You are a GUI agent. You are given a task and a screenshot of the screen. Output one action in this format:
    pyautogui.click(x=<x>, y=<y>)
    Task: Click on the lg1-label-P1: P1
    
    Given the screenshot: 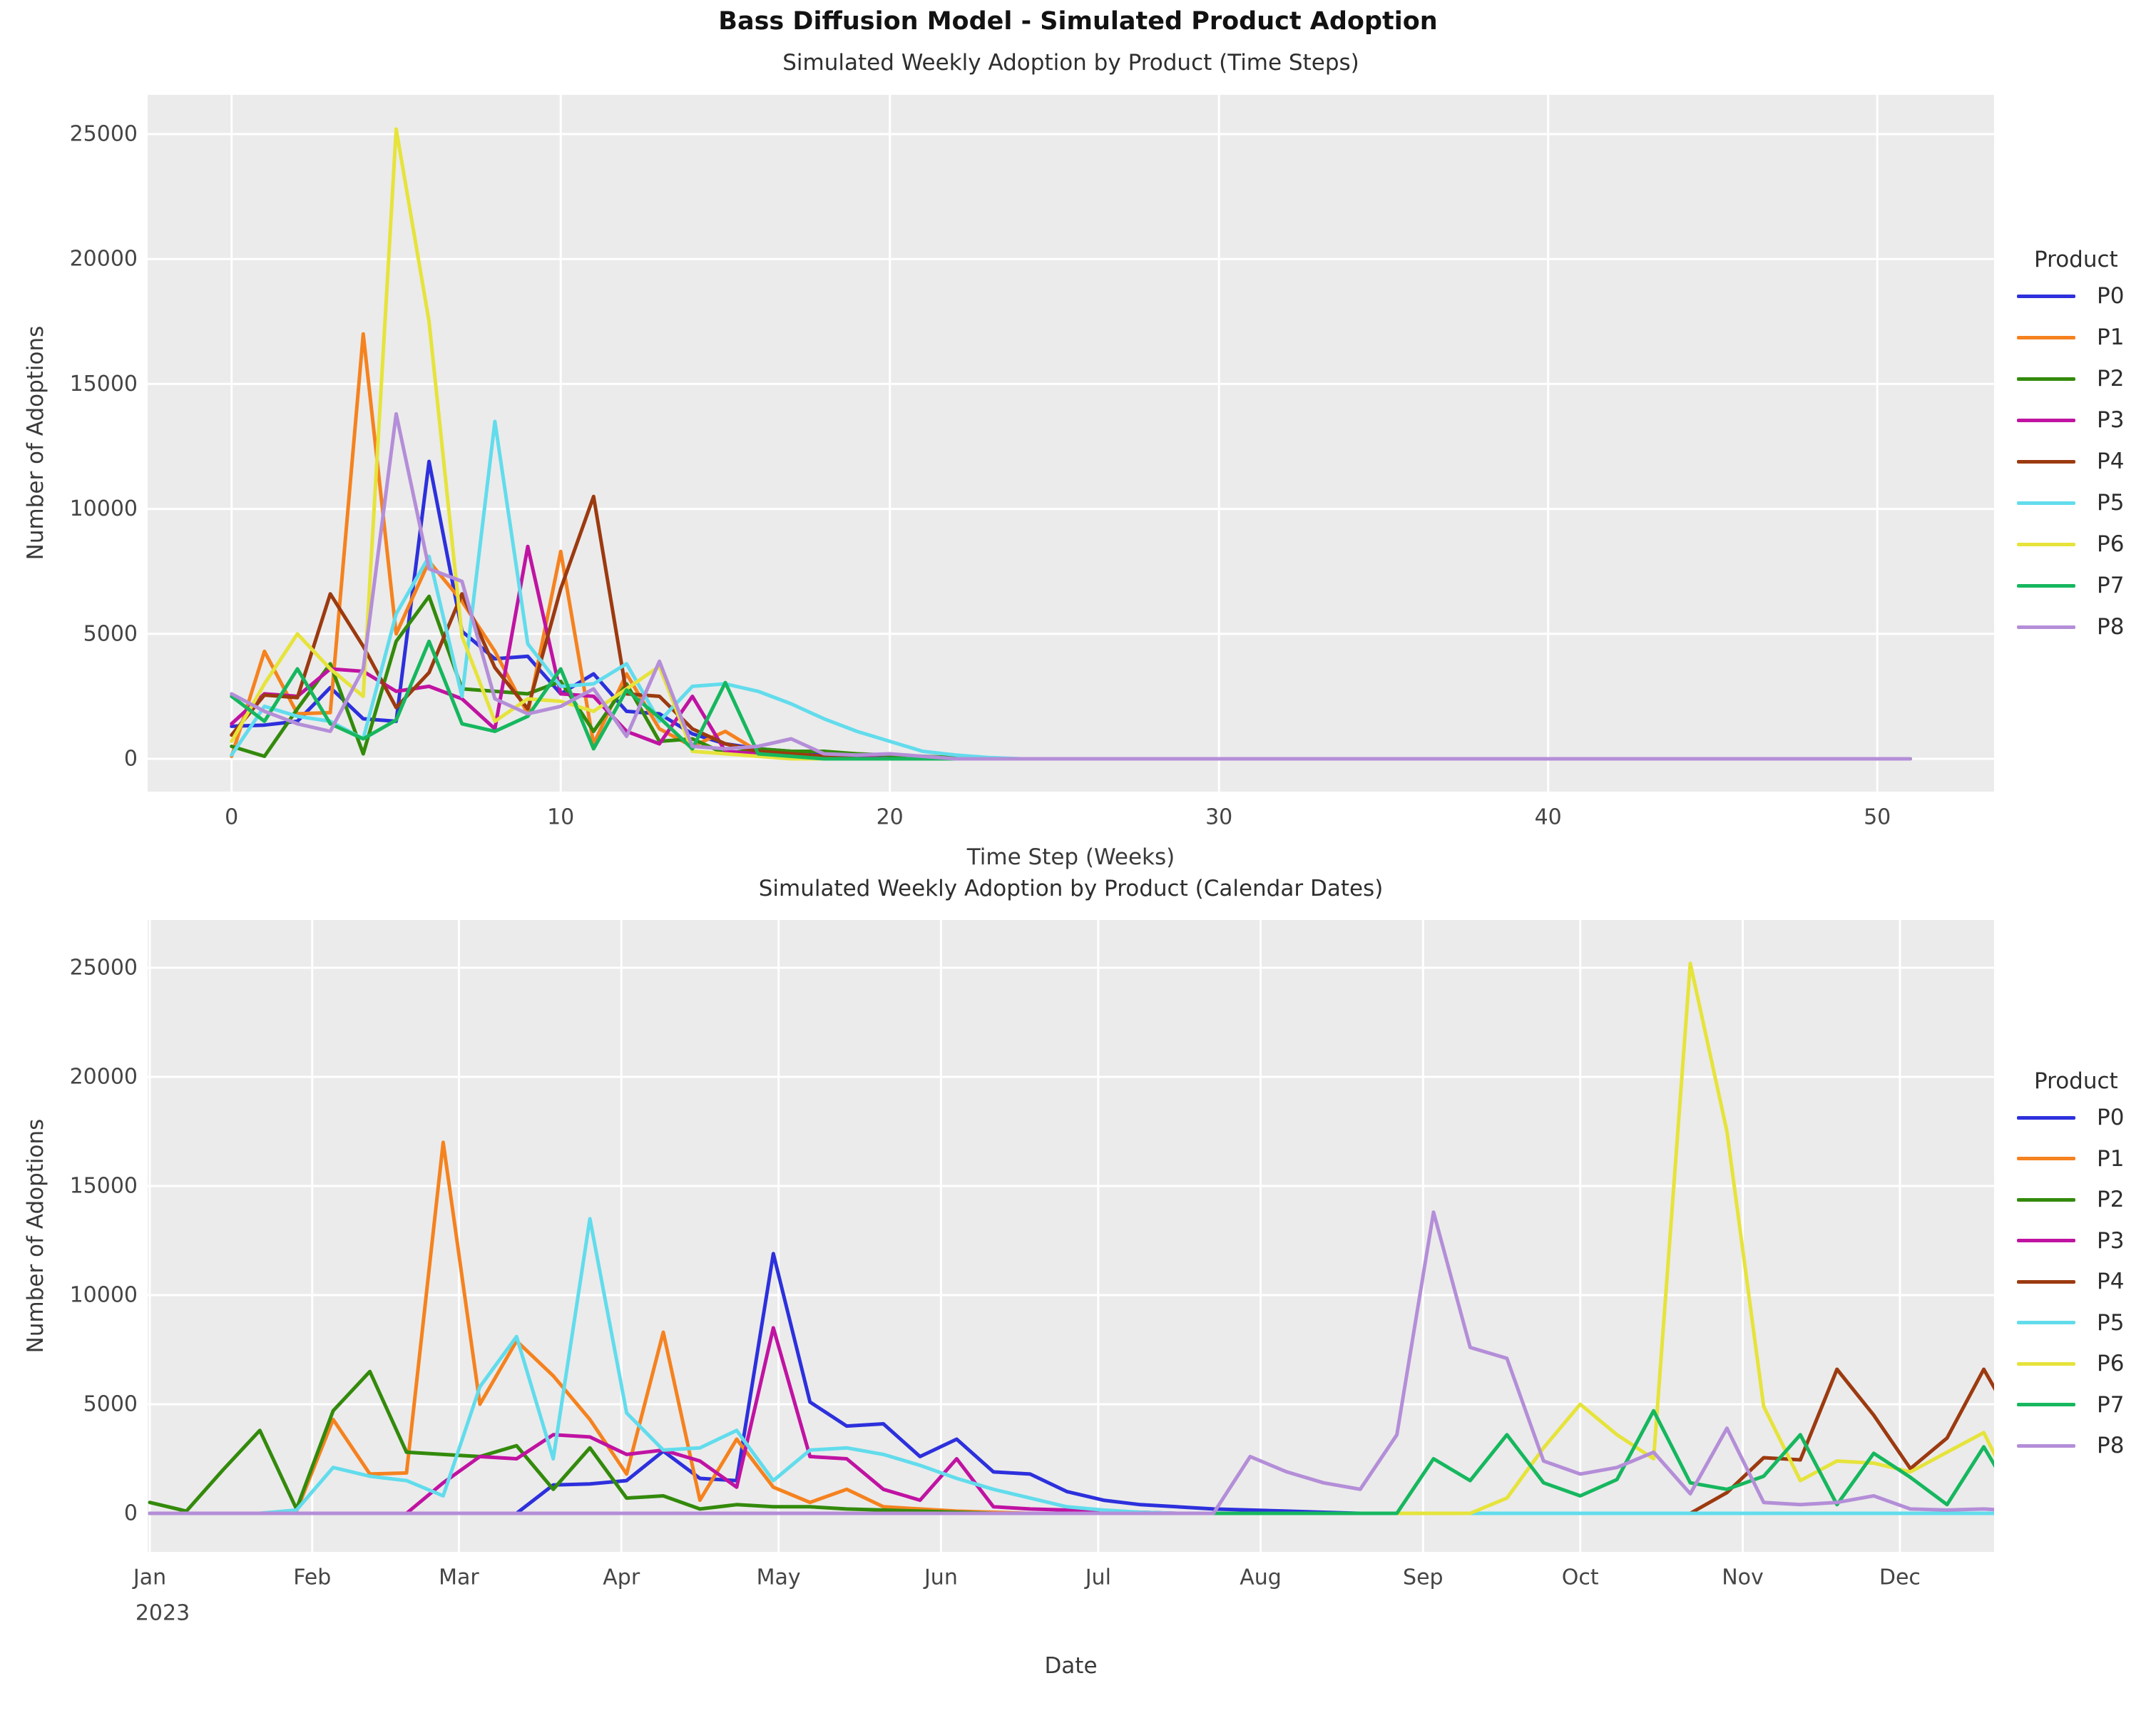 What is the action you would take?
    pyautogui.click(x=2111, y=337)
    